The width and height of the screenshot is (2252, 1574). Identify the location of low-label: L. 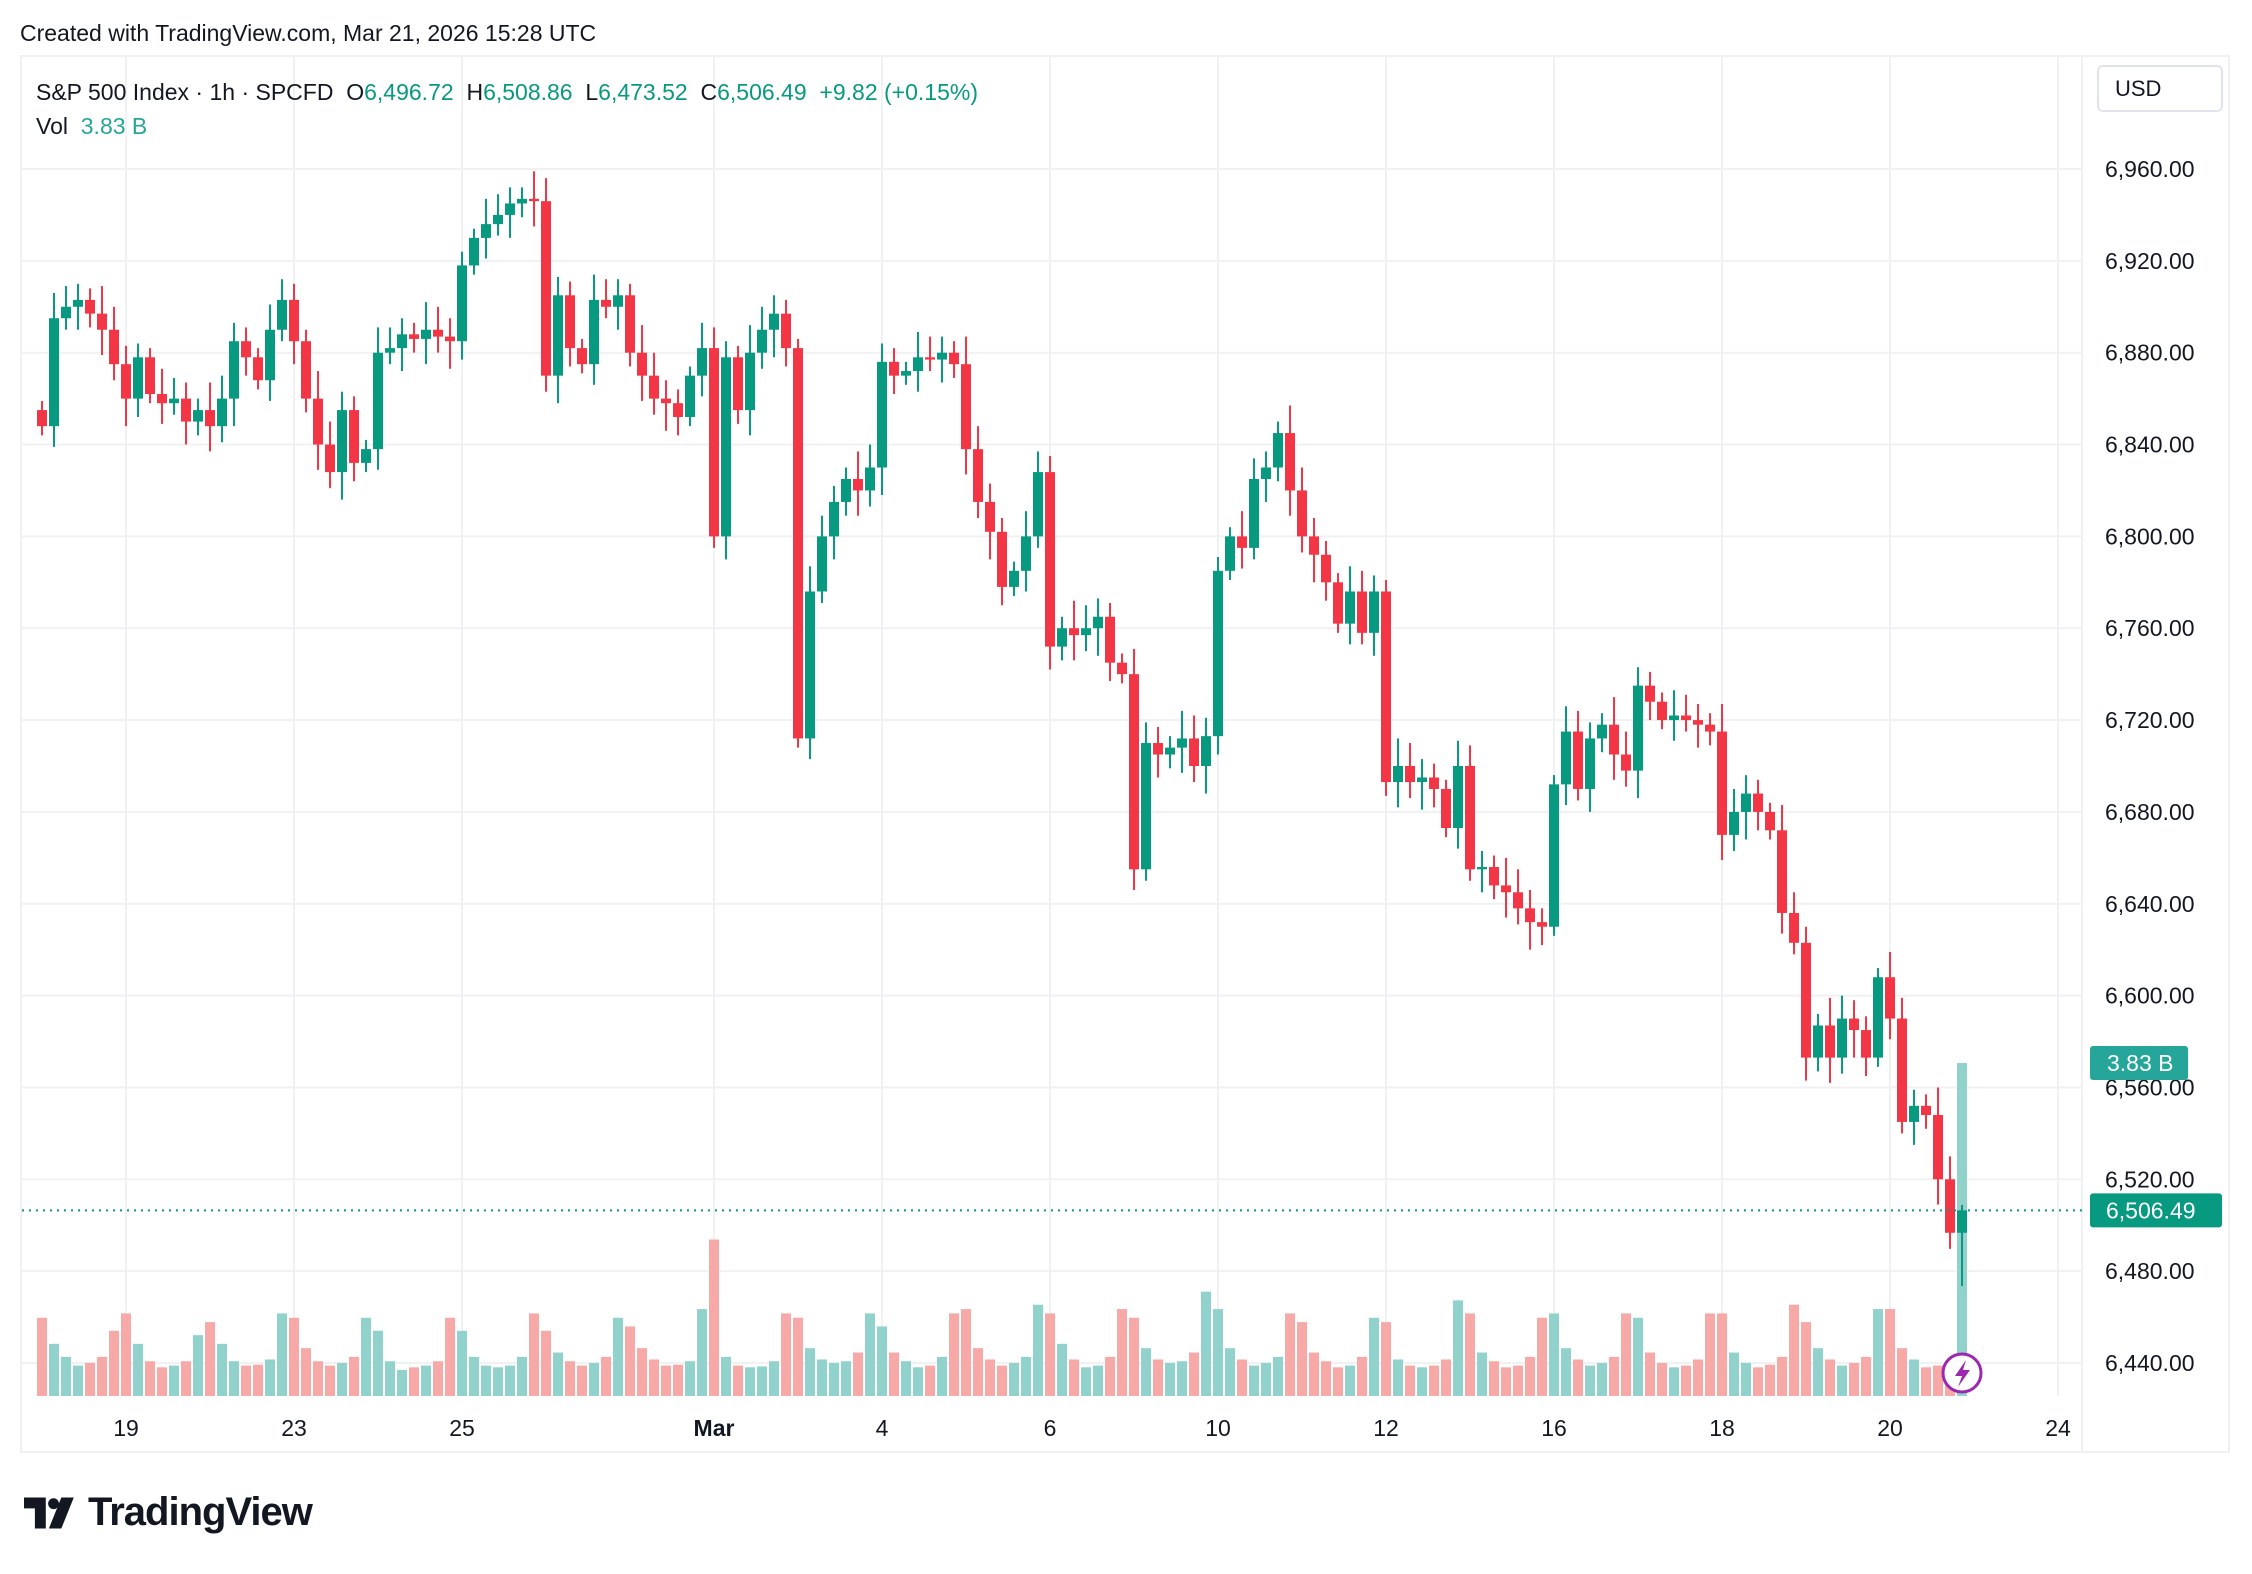
(592, 92).